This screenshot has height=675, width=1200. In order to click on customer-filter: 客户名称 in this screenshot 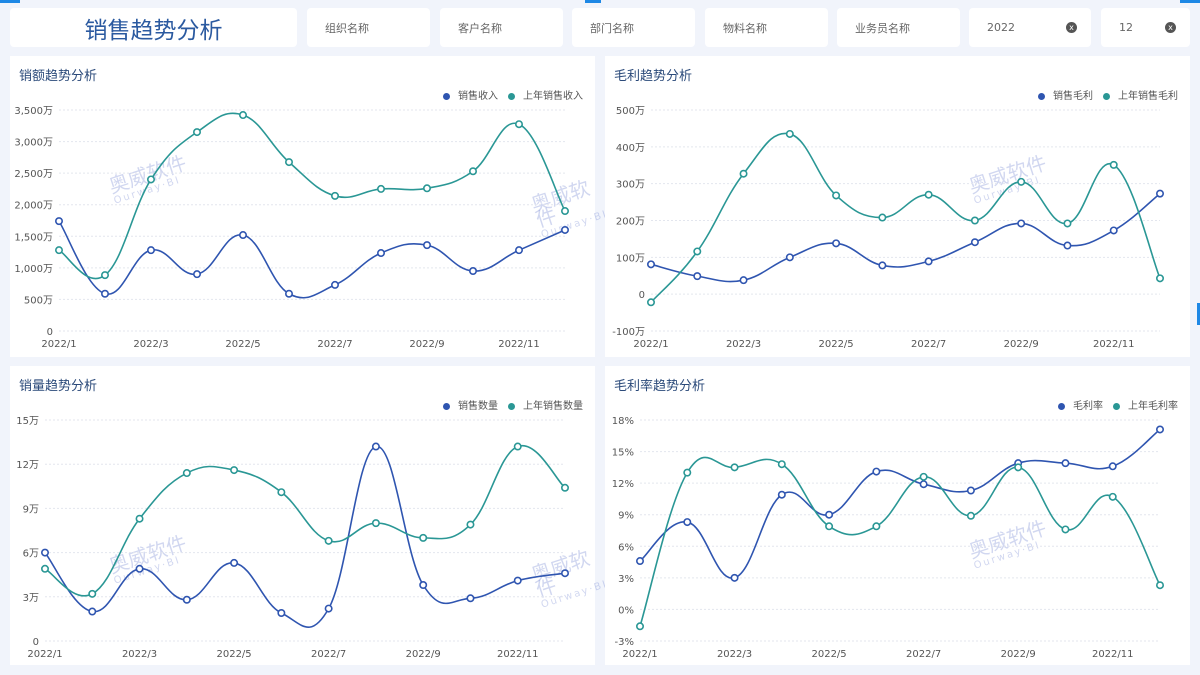, I will do `click(501, 27)`.